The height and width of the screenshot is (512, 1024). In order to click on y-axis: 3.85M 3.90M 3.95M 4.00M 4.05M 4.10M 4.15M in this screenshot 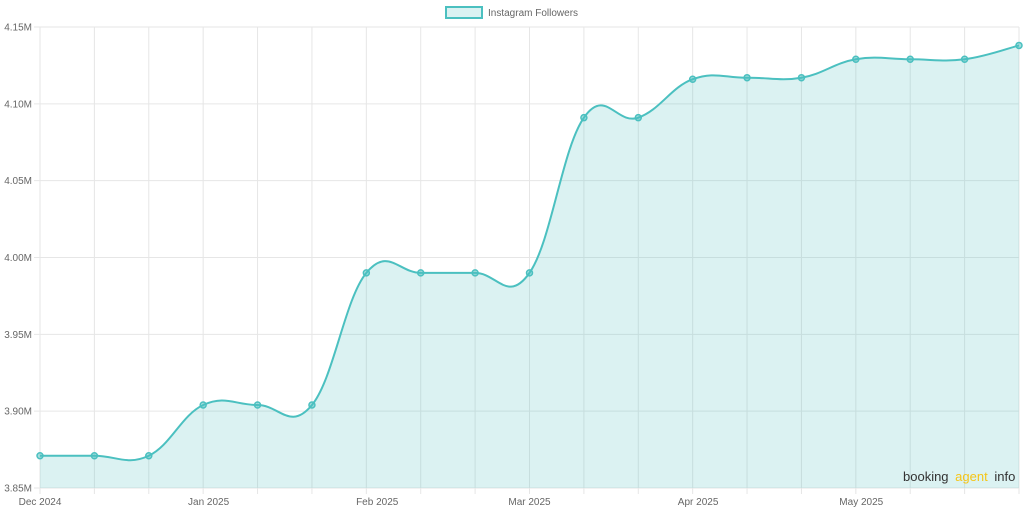, I will do `click(18, 259)`.